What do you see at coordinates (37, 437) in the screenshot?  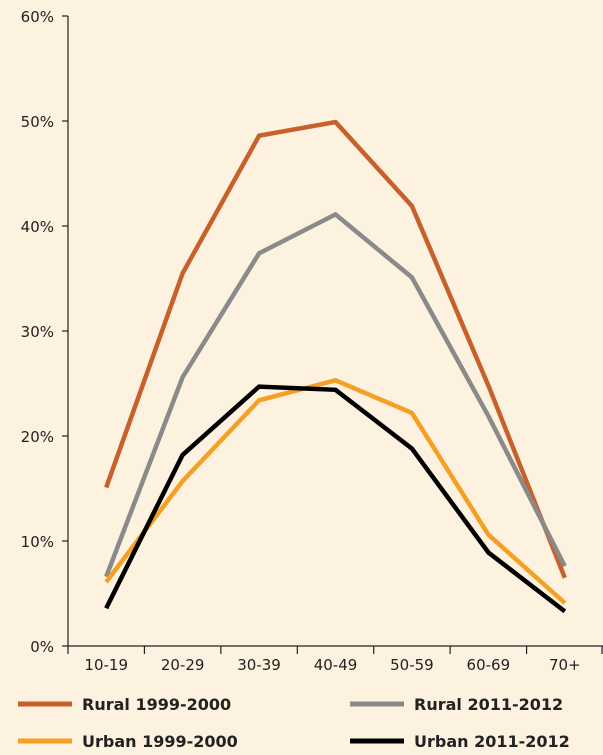 I see `y-tick-label: 20%` at bounding box center [37, 437].